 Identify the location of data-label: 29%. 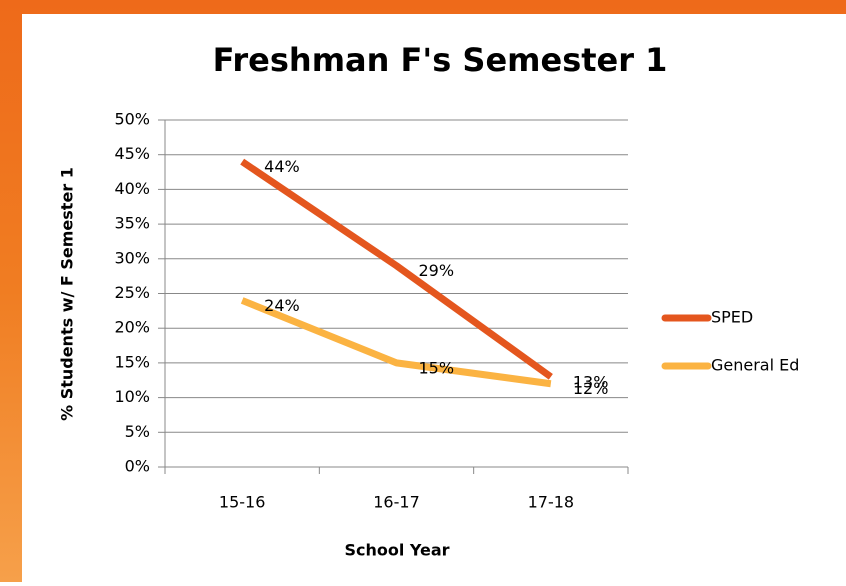
(437, 270).